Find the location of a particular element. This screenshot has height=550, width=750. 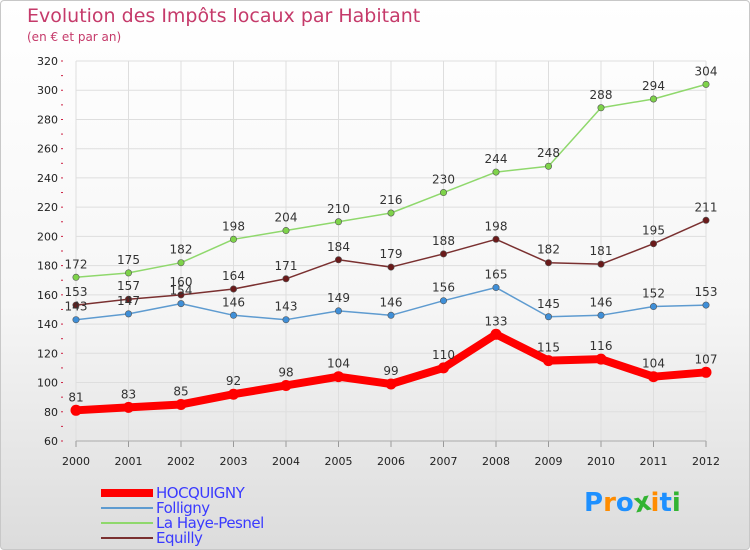

logo-letter: P is located at coordinates (594, 503).